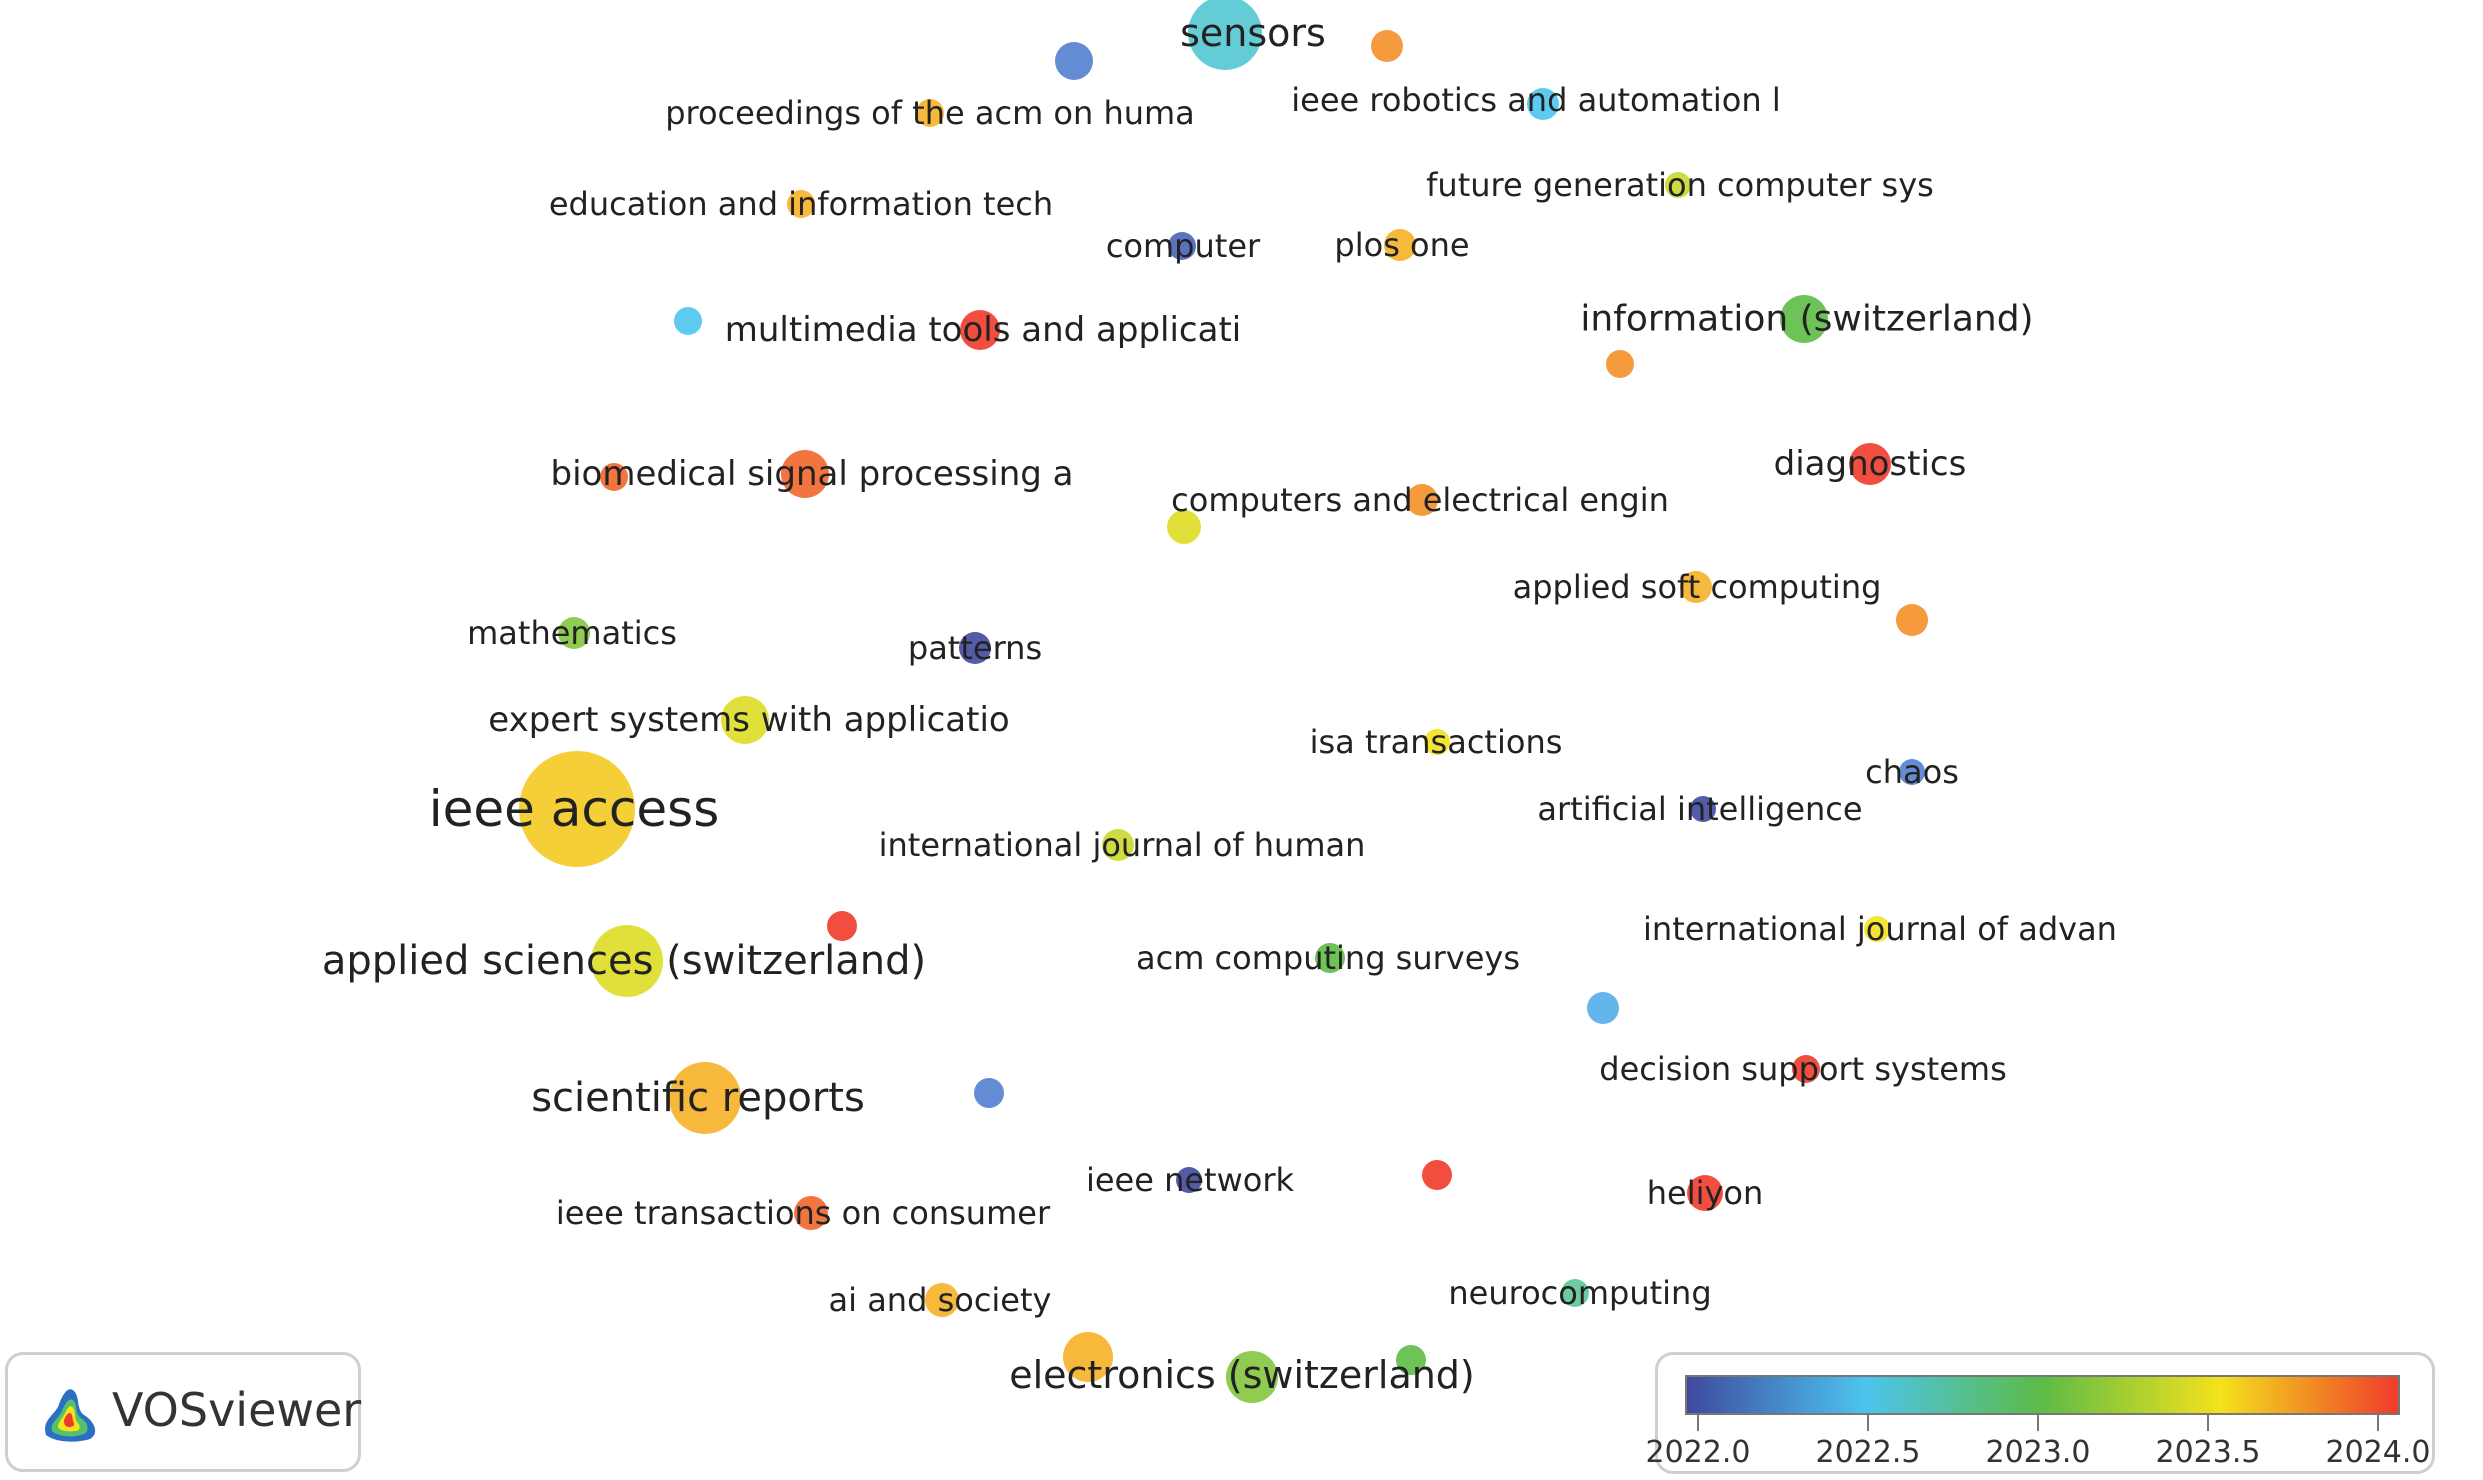  I want to click on node-label-plos-one: plos one, so click(1401, 245).